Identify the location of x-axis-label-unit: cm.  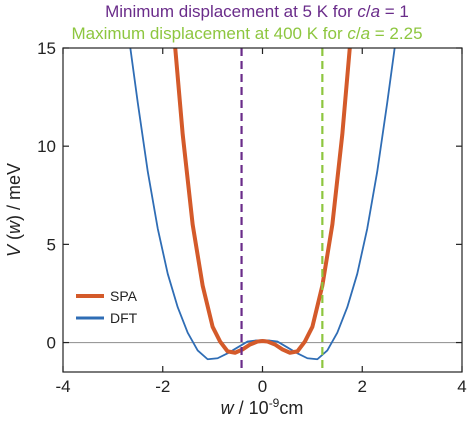
(291, 408).